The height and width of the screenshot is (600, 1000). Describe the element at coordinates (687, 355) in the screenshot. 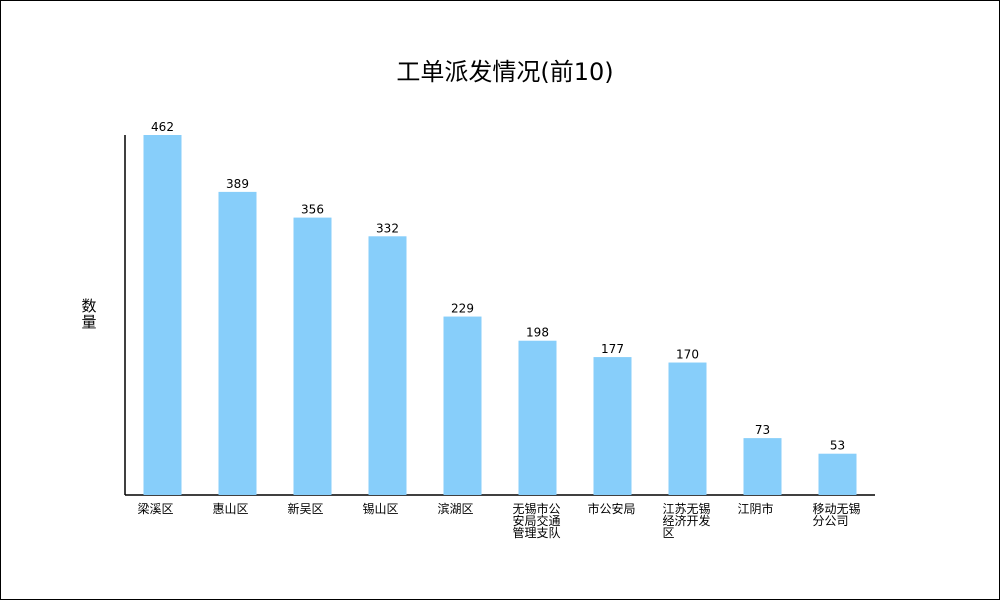

I see `value-label: 170` at that location.